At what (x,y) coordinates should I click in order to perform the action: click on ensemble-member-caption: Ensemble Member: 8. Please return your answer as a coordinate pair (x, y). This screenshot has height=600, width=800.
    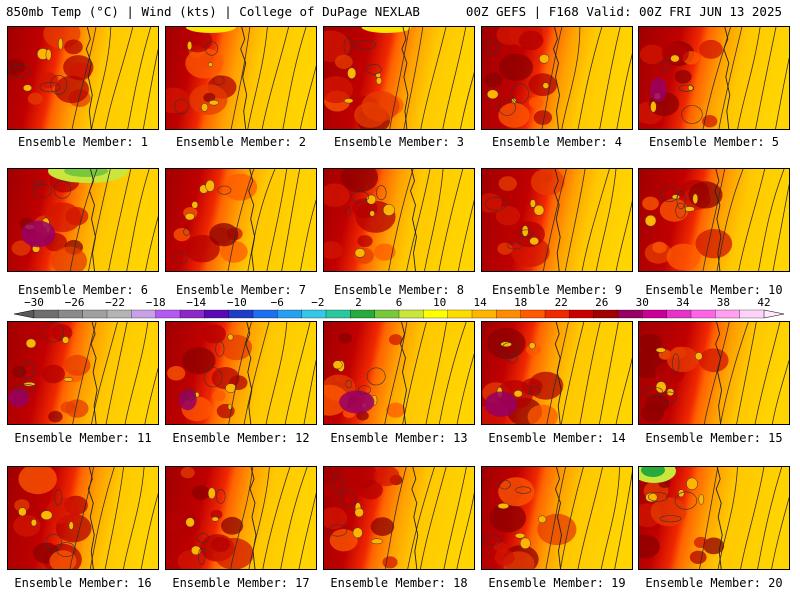
    Looking at the image, I should click on (399, 290).